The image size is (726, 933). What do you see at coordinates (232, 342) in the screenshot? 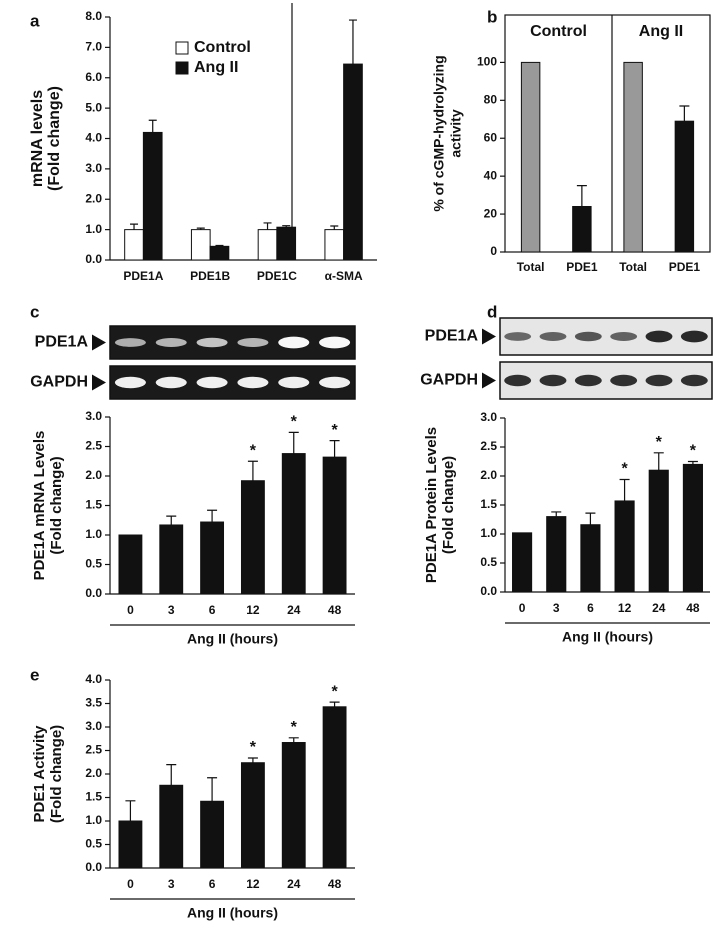
I see `blot-image` at bounding box center [232, 342].